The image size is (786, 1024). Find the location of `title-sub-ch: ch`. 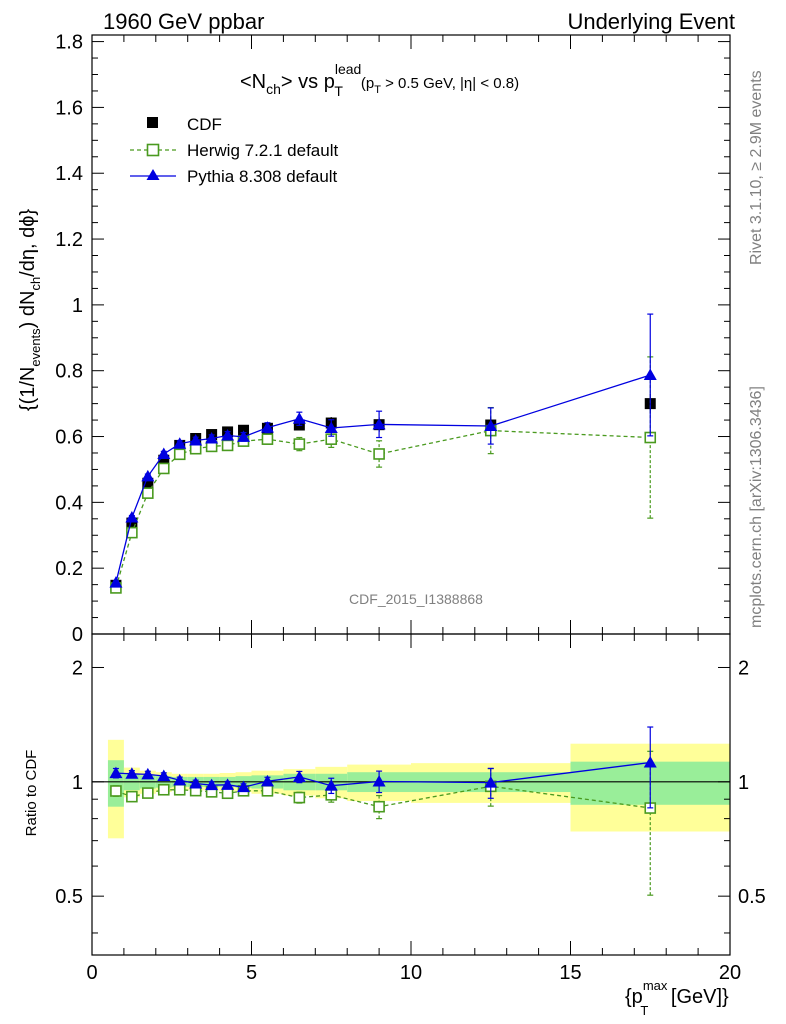

title-sub-ch: ch is located at coordinates (273, 89).